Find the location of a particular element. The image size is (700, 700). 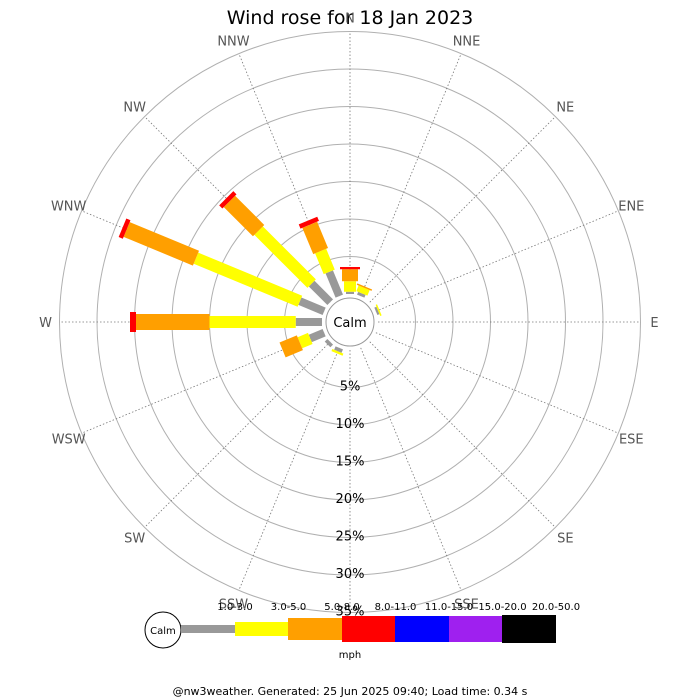

direction-label-ssw: SSW is located at coordinates (234, 604).